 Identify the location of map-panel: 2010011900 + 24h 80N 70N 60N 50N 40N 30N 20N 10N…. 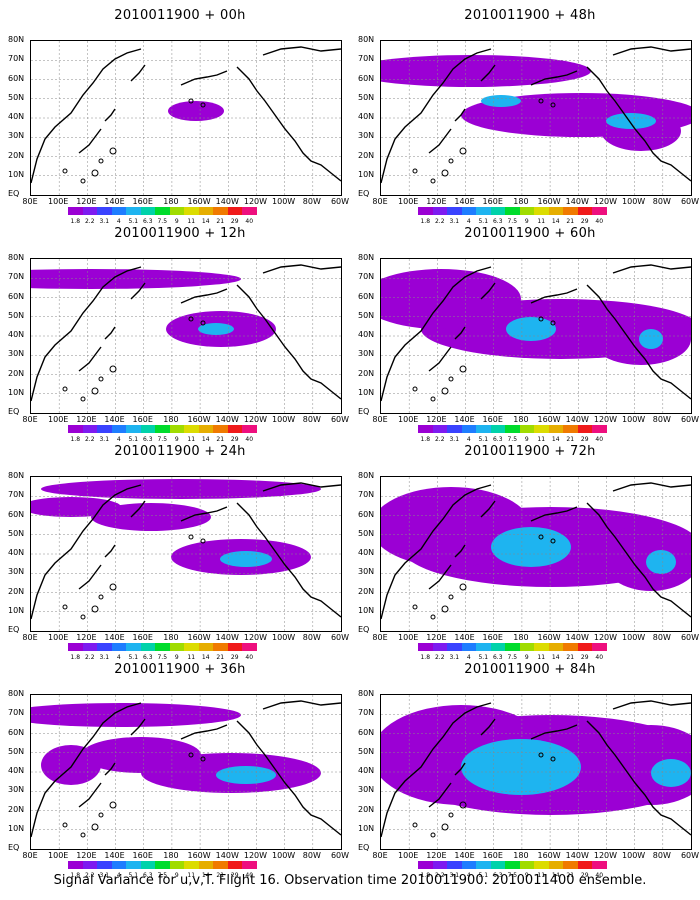
(179, 548).